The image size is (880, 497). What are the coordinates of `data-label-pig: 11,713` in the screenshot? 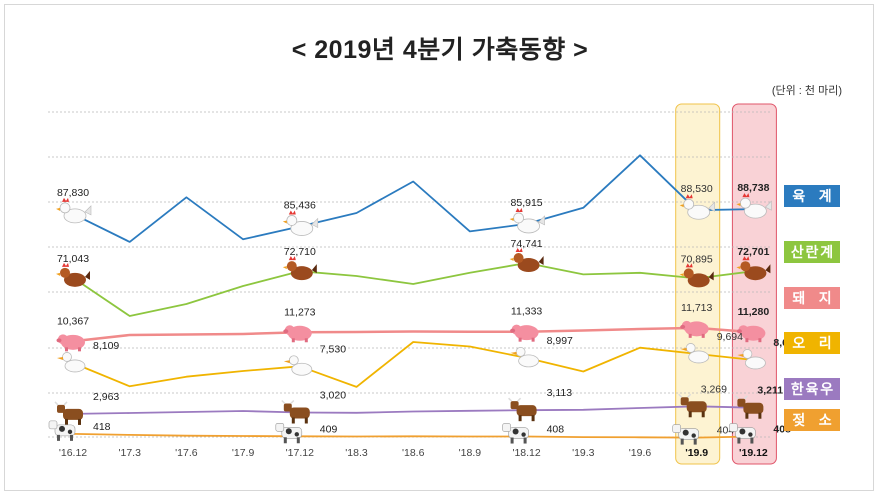 It's located at (696, 308).